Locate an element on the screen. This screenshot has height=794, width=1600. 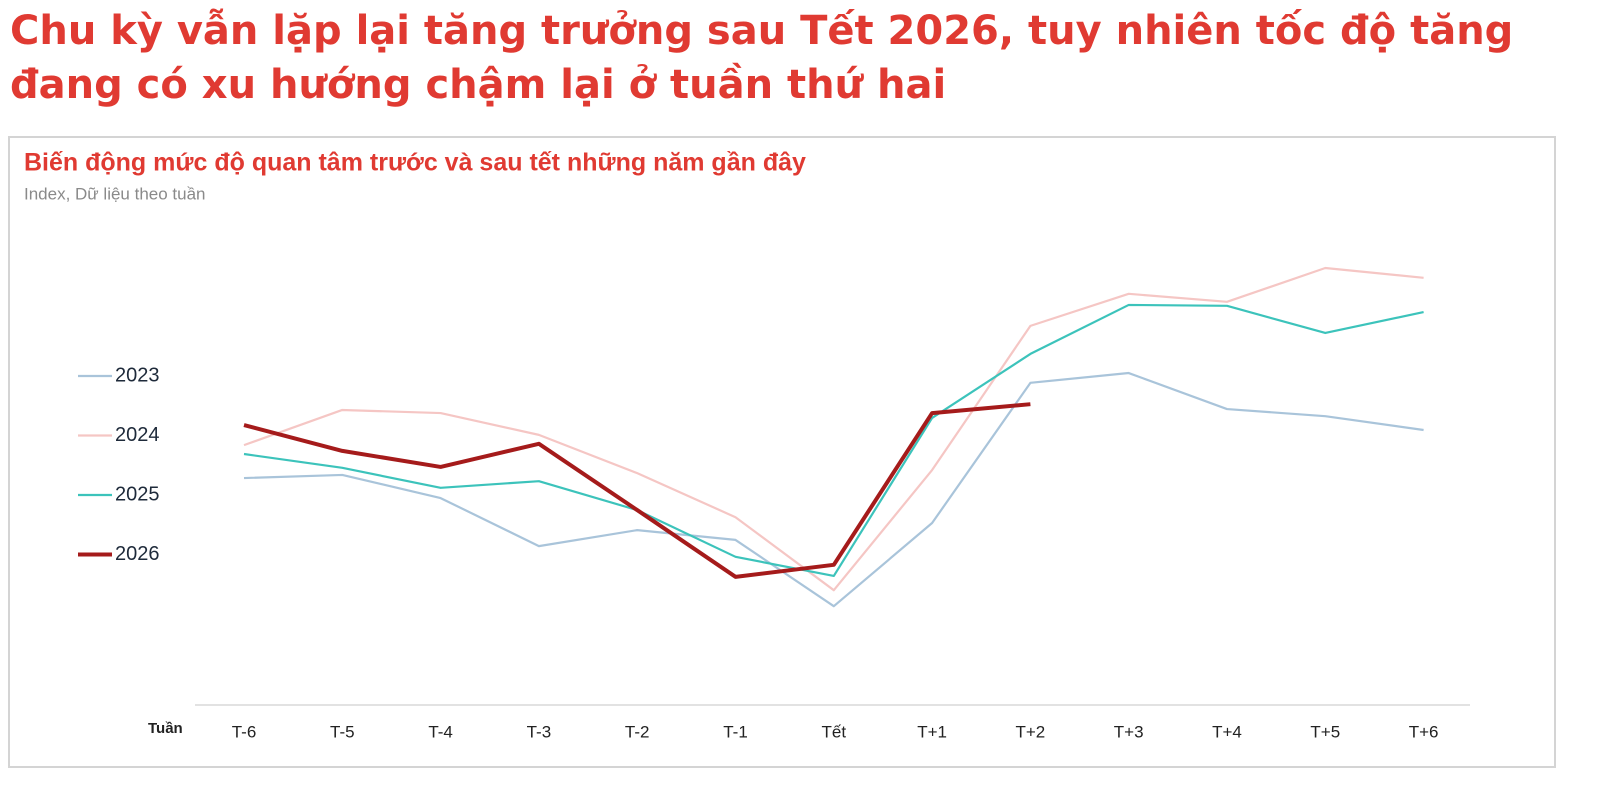
x-tick-label: T+1 is located at coordinates (932, 731).